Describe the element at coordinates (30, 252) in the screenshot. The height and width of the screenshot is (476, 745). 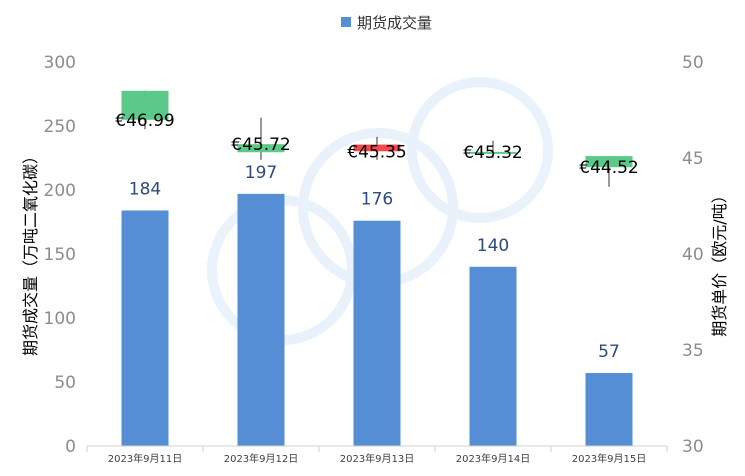
I see `y-left-axis-title: 期货成交量（万吨二氧化碳）` at that location.